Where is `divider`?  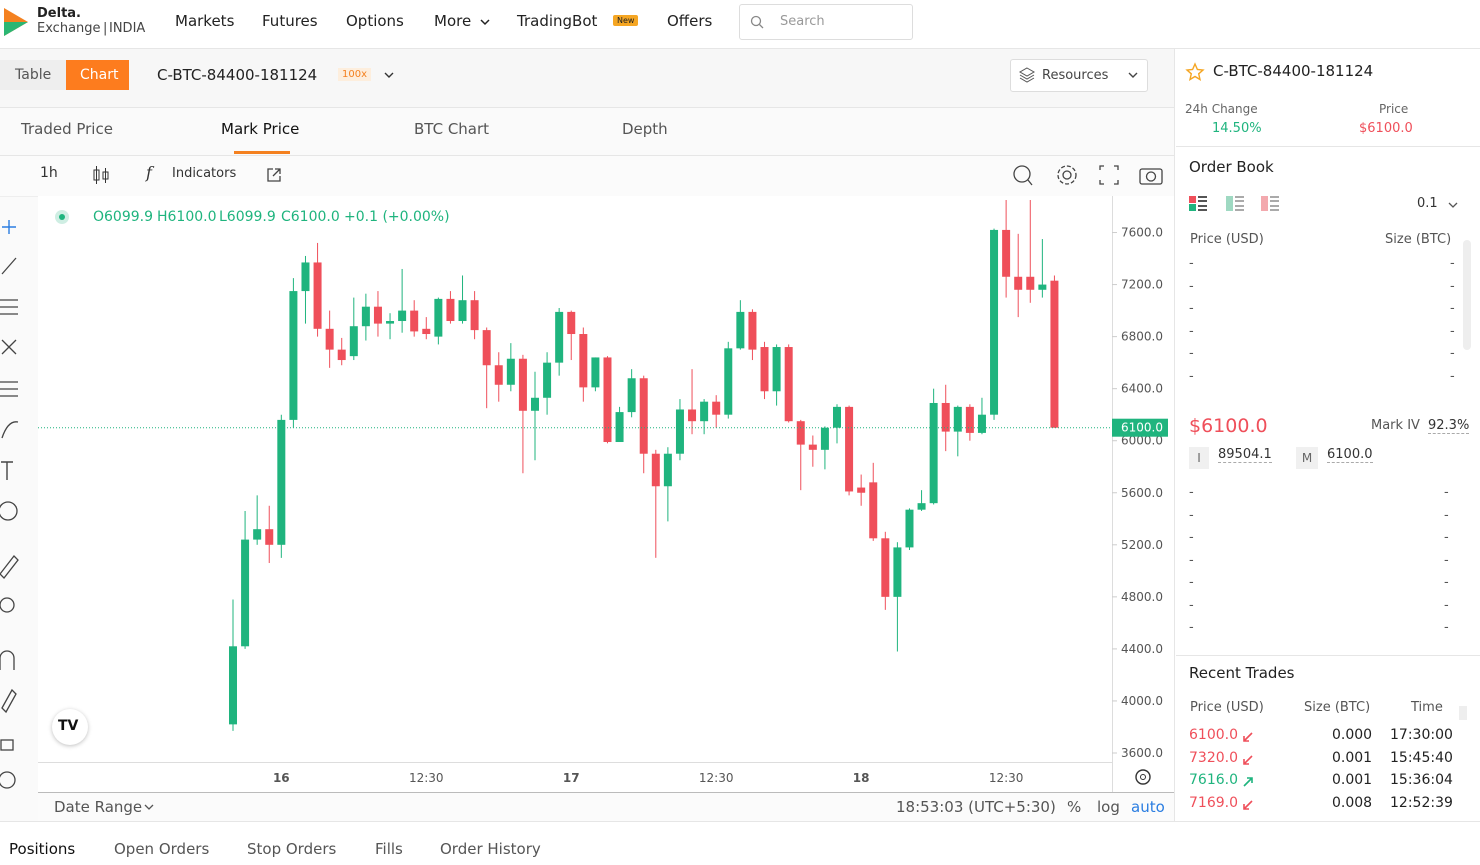 divider is located at coordinates (1328, 655).